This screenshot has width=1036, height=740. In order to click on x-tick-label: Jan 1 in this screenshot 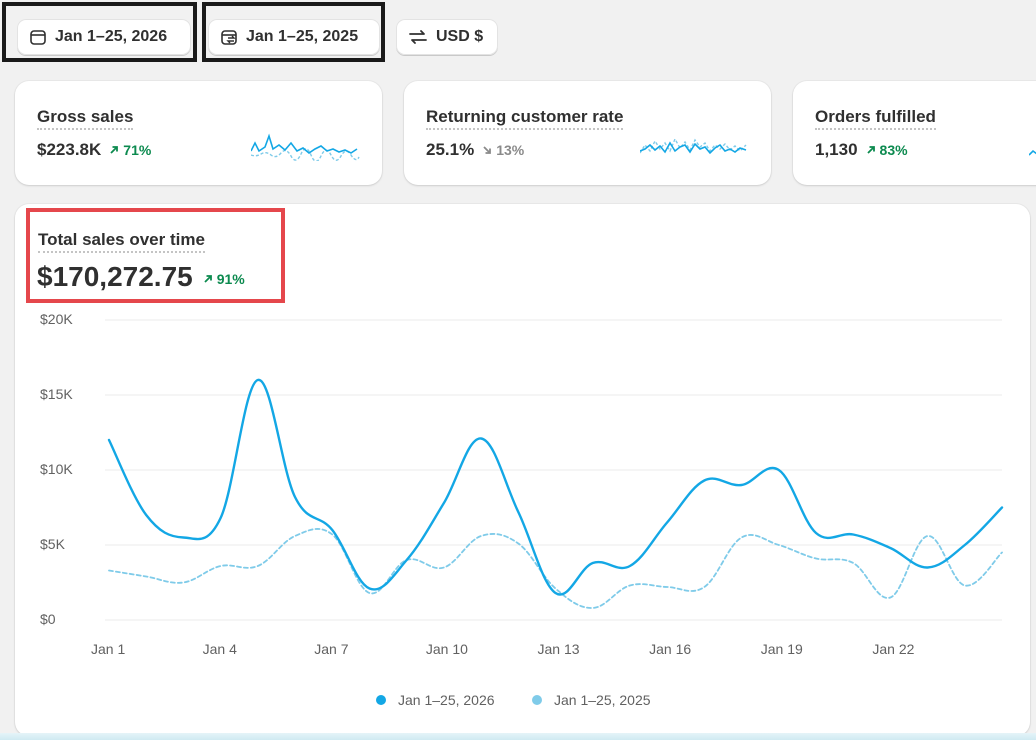, I will do `click(108, 649)`.